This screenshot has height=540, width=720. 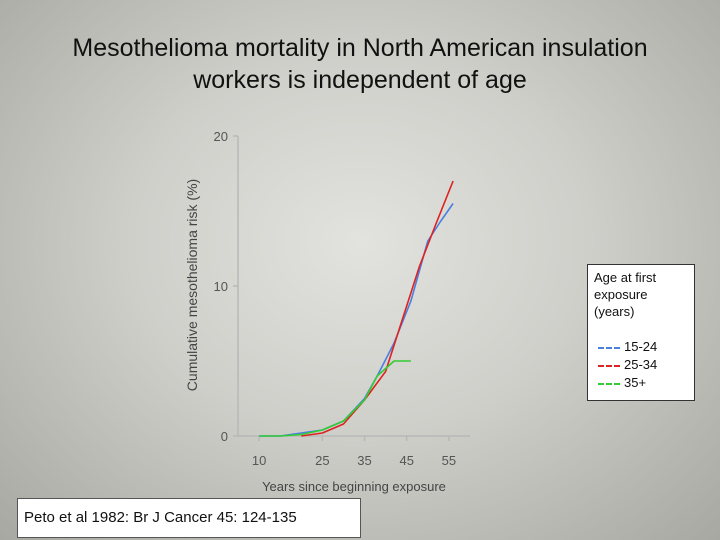 I want to click on x-tick-label: 25, so click(x=322, y=460).